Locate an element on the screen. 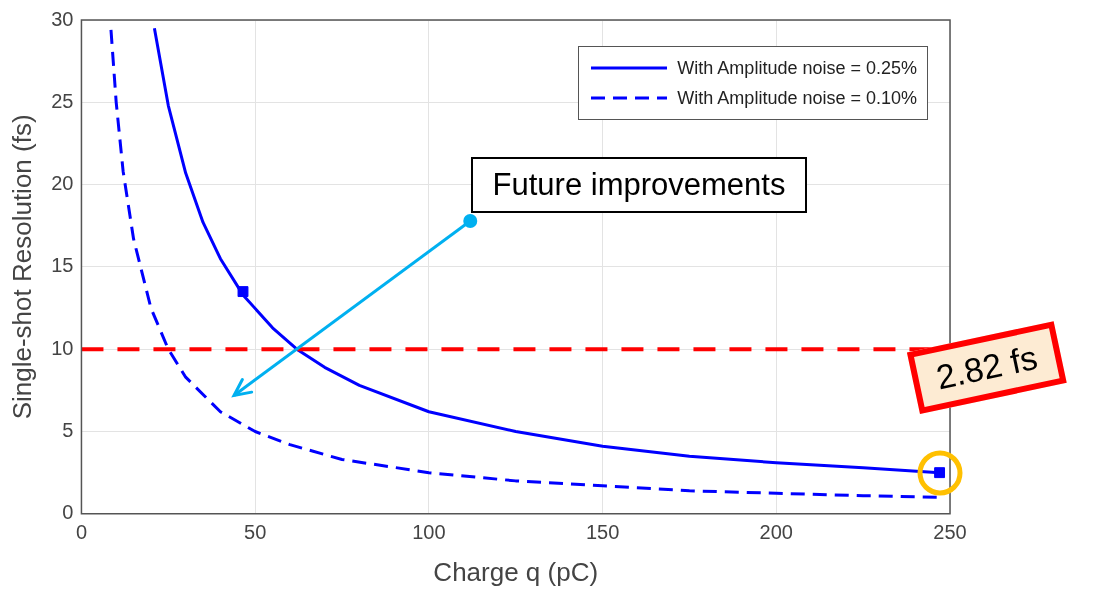 Image resolution: width=1106 pixels, height=597 pixels. y-tick-label: 20 is located at coordinates (62, 183).